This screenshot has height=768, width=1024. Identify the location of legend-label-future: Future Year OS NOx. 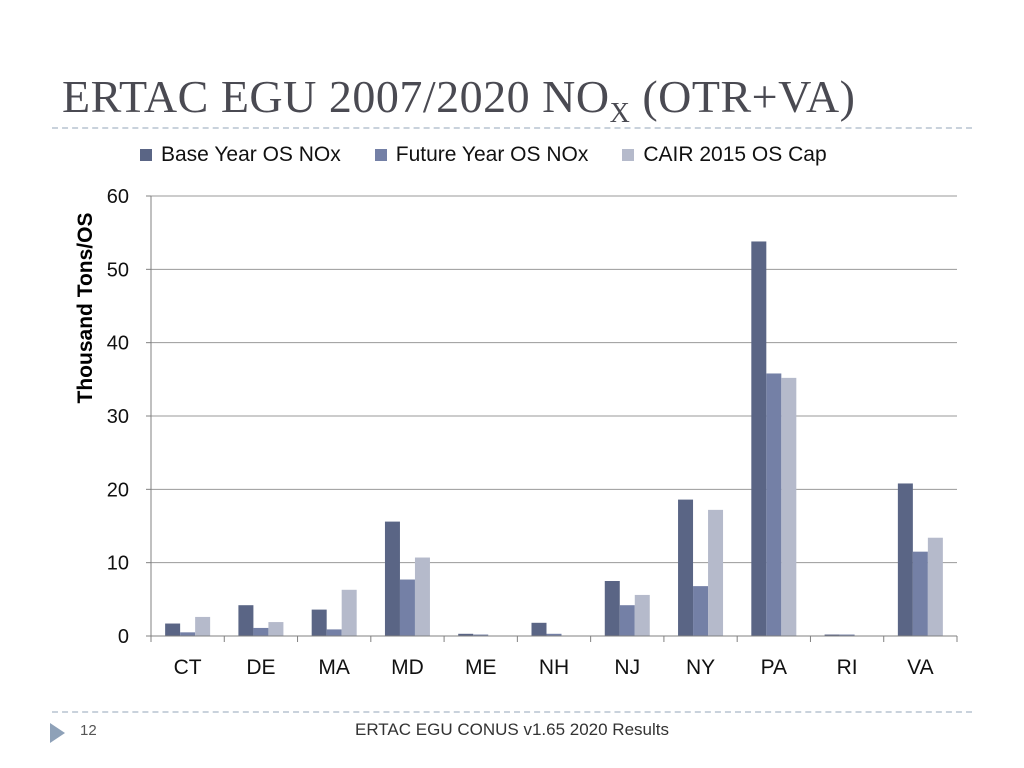
(492, 154).